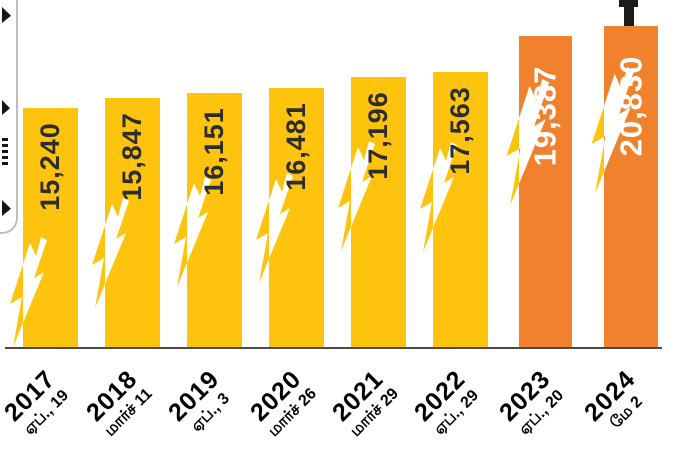 This screenshot has width=678, height=468. I want to click on x-axis-label-2020: 2020 மார்ச் 26, so click(282, 403).